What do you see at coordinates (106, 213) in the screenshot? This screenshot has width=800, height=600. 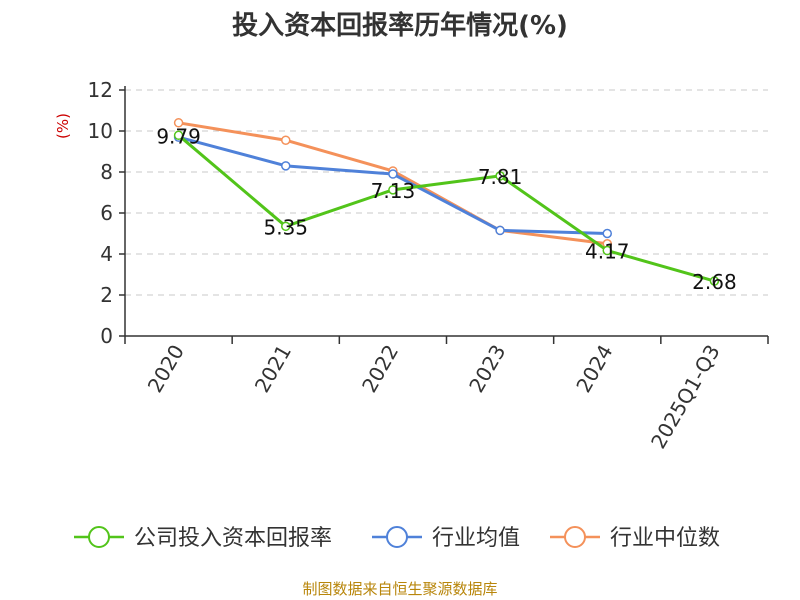 I see `y-tick-label: 6` at bounding box center [106, 213].